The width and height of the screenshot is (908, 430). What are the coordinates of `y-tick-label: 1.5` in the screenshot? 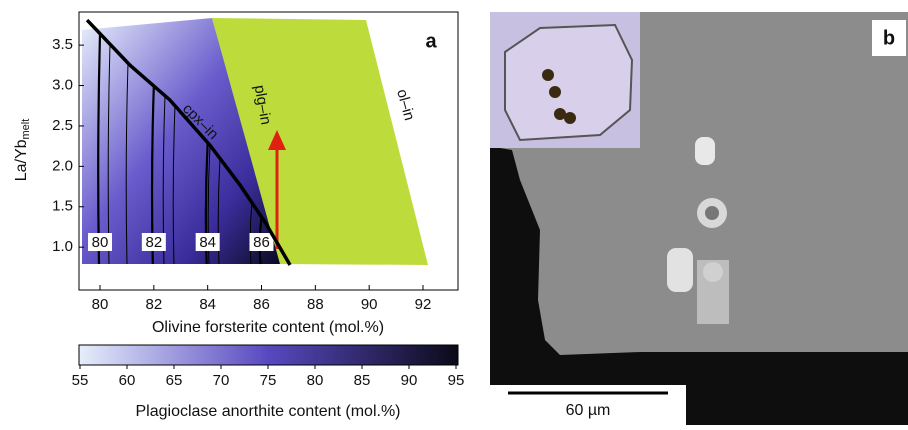 It's located at (62, 206).